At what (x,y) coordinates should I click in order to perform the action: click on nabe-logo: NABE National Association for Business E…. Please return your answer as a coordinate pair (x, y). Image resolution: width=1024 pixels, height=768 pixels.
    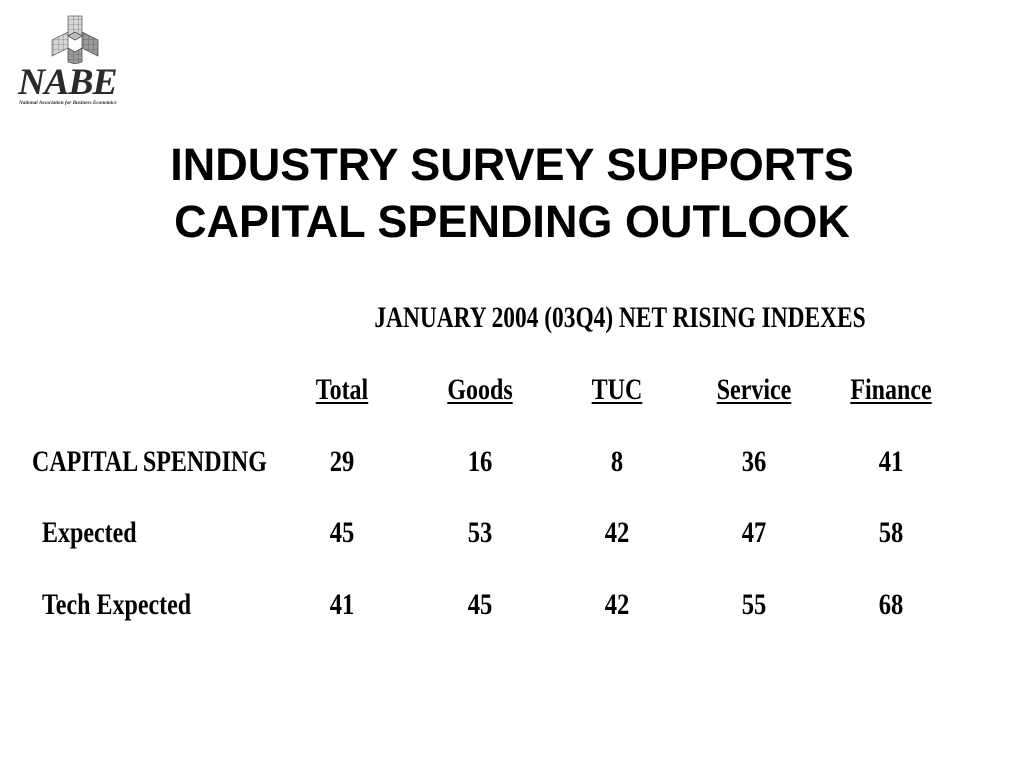
    Looking at the image, I should click on (74, 61).